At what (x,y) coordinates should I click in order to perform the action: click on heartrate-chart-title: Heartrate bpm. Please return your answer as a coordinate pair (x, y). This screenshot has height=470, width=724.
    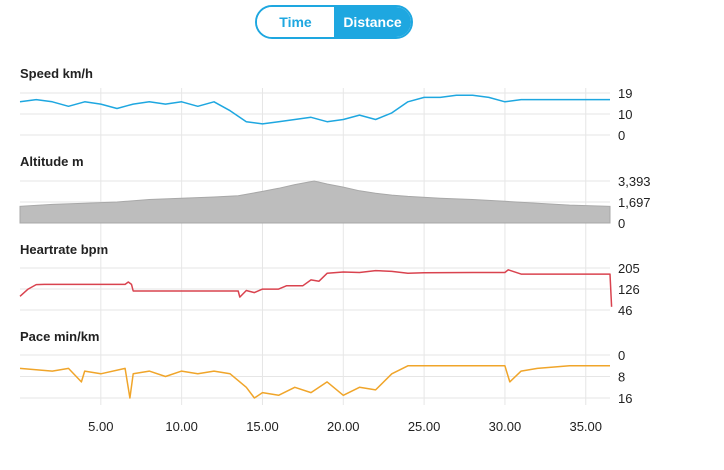
    Looking at the image, I should click on (64, 249).